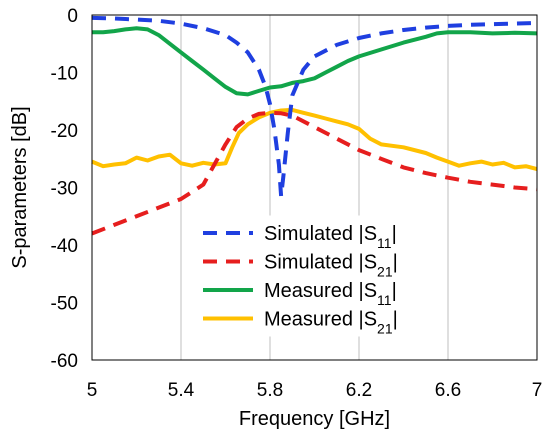 The height and width of the screenshot is (438, 550). What do you see at coordinates (64, 74) in the screenshot?
I see `y-tick-label: -10` at bounding box center [64, 74].